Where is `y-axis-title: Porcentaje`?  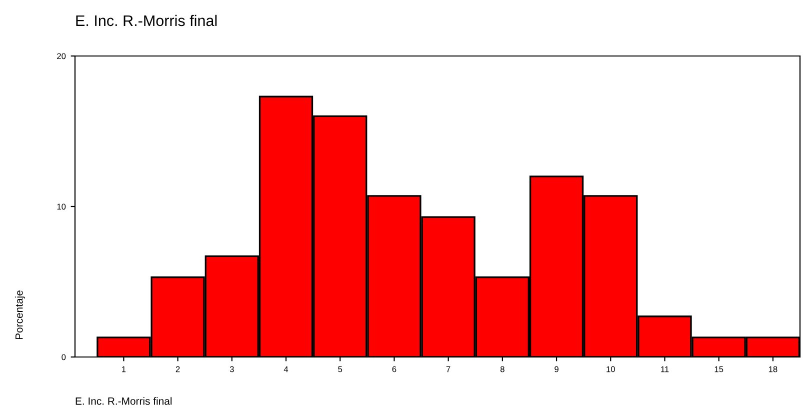
y-axis-title: Porcentaje is located at coordinates (20, 315).